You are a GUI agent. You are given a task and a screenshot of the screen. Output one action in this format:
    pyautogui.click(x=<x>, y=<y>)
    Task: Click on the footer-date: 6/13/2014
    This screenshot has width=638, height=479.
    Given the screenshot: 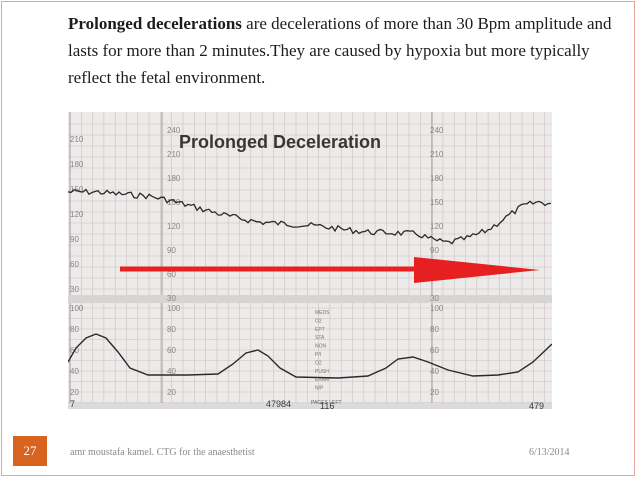 What is the action you would take?
    pyautogui.click(x=549, y=452)
    